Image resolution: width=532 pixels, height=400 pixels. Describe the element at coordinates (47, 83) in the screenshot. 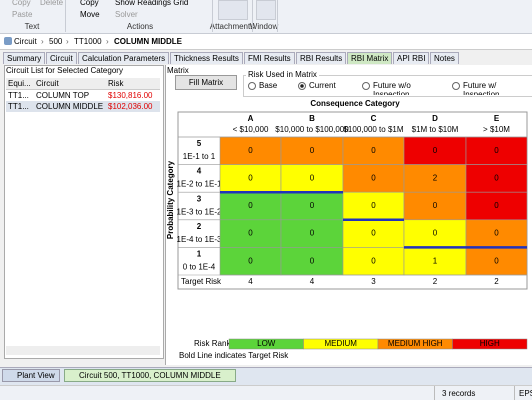

I see `column-header: Circuit` at that location.